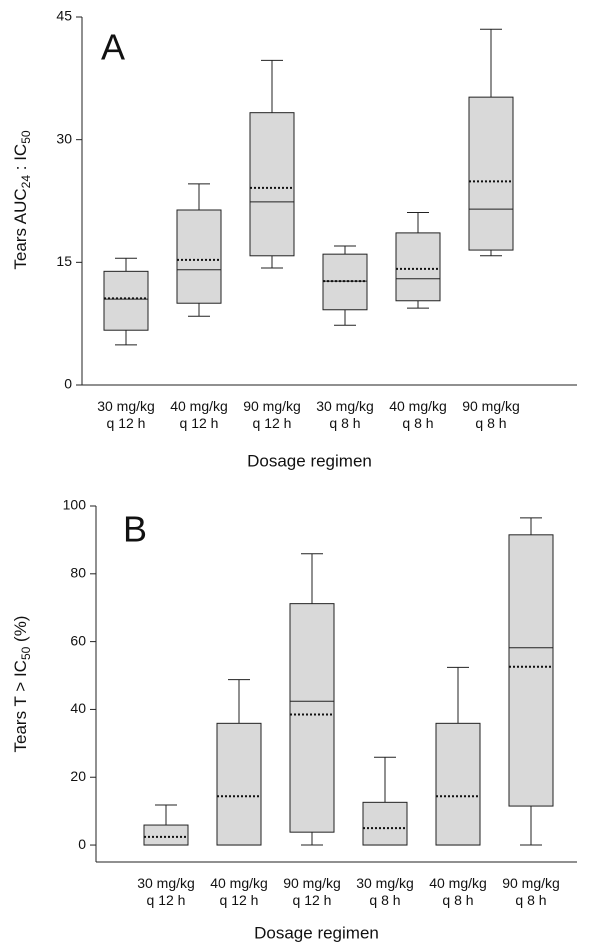  Describe the element at coordinates (26, 182) in the screenshot. I see `y-axis-title-subscript: 24` at that location.